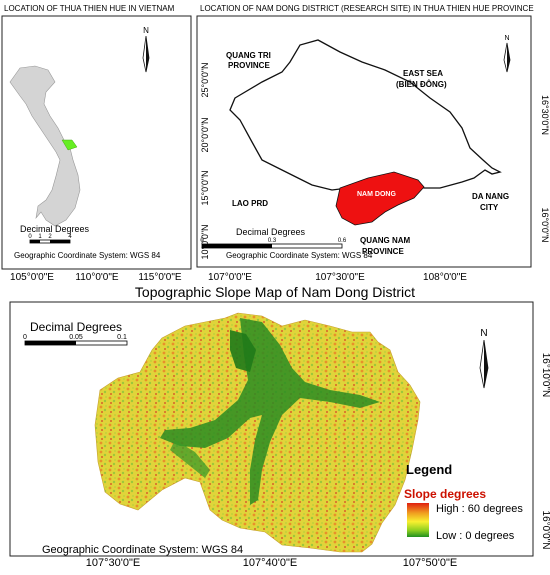 The image size is (550, 575). Describe the element at coordinates (250, 203) in the screenshot. I see `svg-text: LAO PRD` at that location.